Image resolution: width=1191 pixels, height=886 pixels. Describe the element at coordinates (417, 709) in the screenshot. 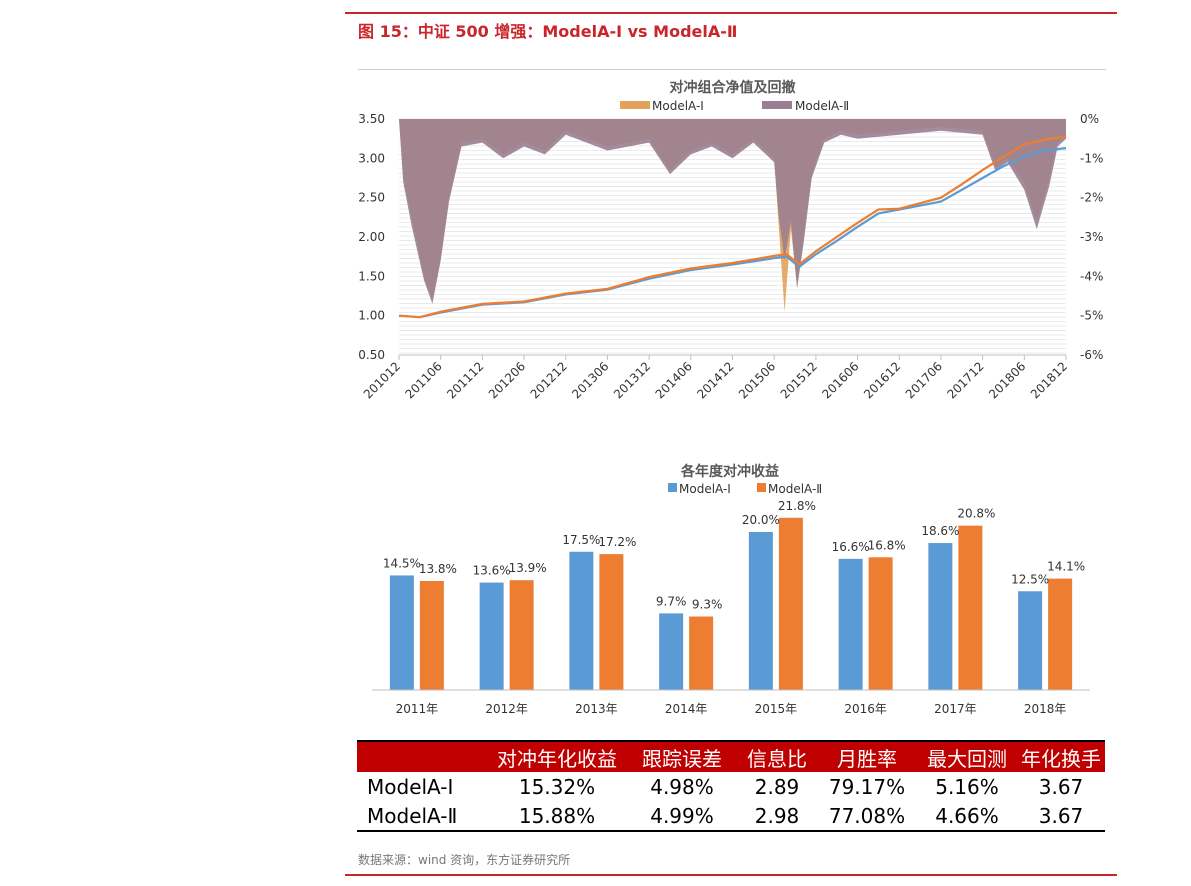

I see `x-category-label: 2011年` at that location.